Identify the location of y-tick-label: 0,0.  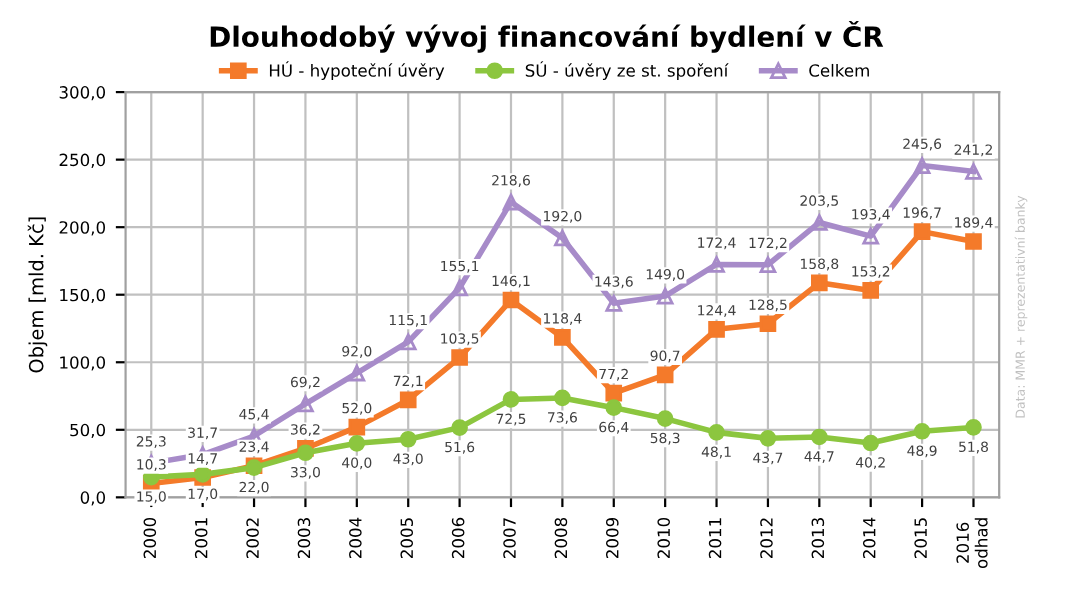
(93, 498).